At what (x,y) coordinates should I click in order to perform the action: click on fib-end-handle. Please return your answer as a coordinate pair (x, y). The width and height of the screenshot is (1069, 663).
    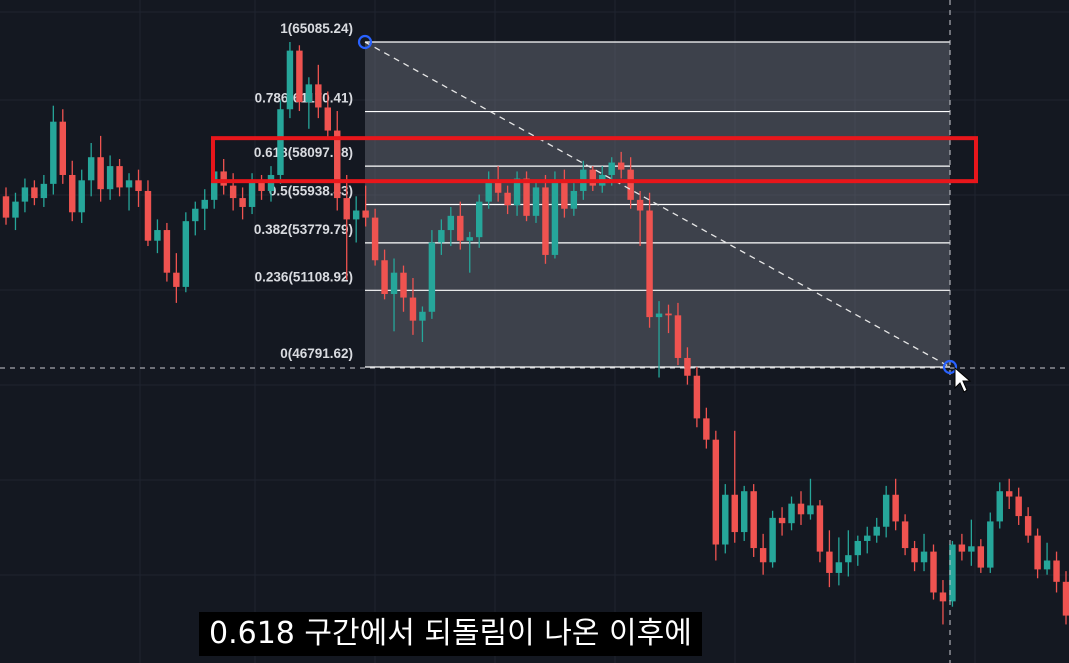
    Looking at the image, I should click on (950, 367).